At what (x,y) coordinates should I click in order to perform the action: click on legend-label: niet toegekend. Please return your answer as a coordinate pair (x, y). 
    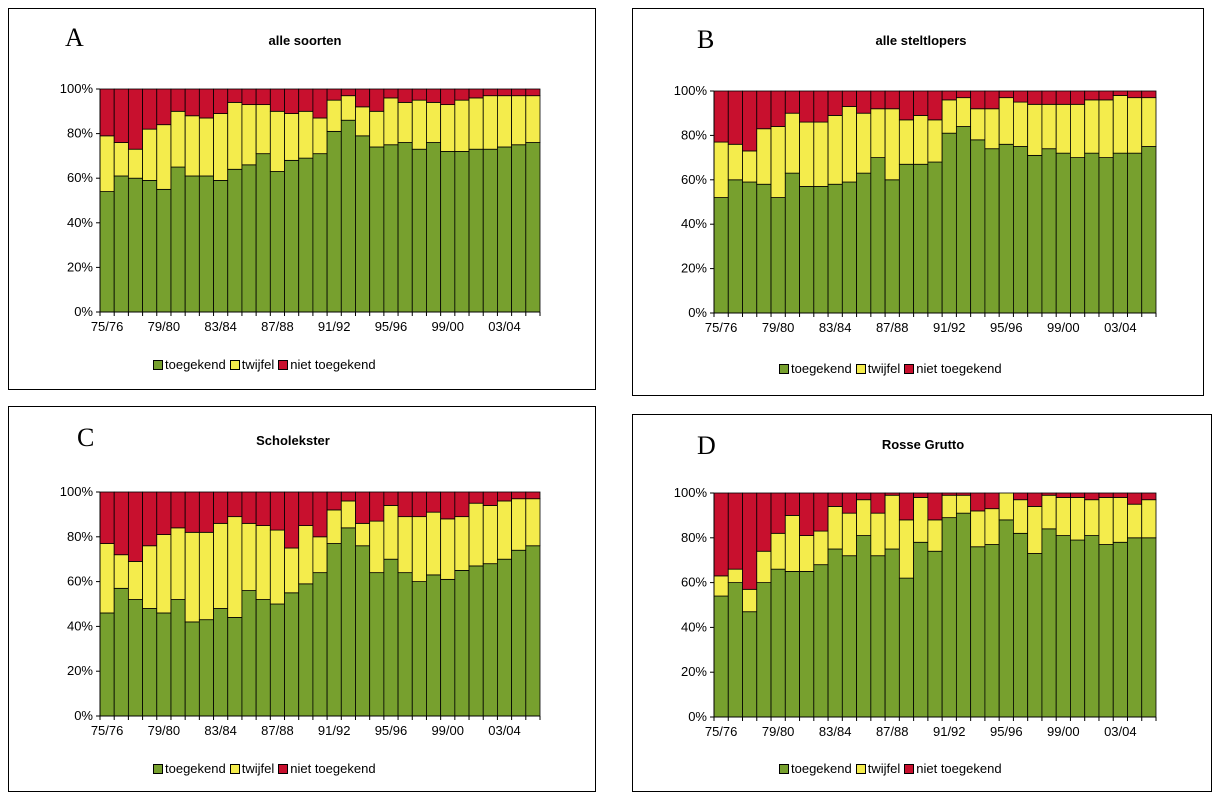
    Looking at the image, I should click on (333, 768).